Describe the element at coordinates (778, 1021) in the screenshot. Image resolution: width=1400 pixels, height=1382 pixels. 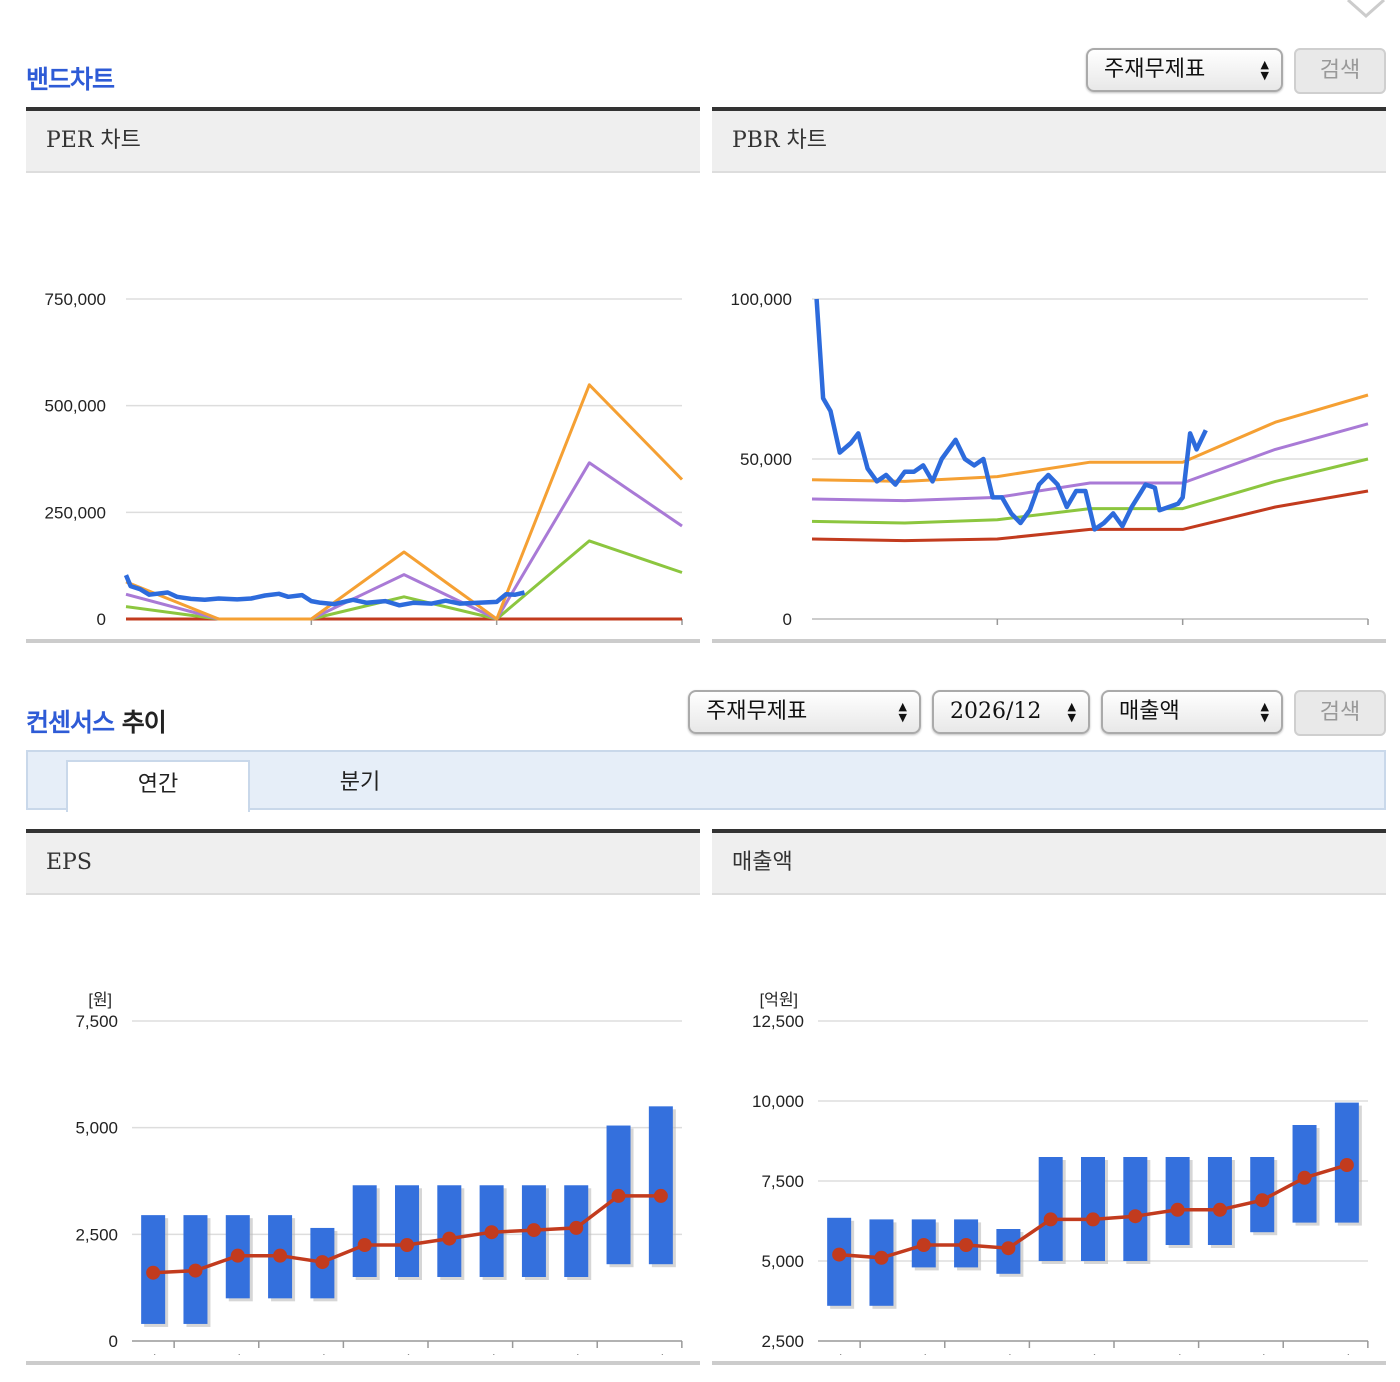
I see `y-tick-label: 12,500` at that location.